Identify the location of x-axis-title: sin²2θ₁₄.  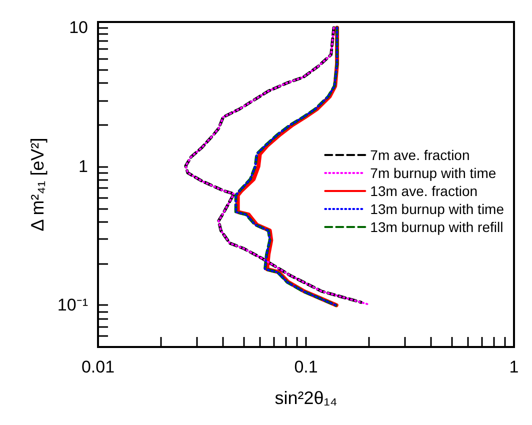
(306, 398).